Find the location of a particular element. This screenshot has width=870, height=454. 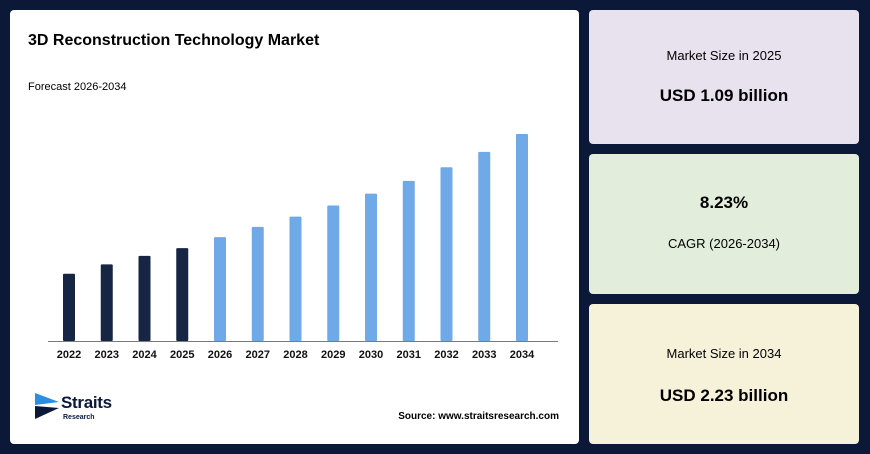

bar-2034 is located at coordinates (522, 237).